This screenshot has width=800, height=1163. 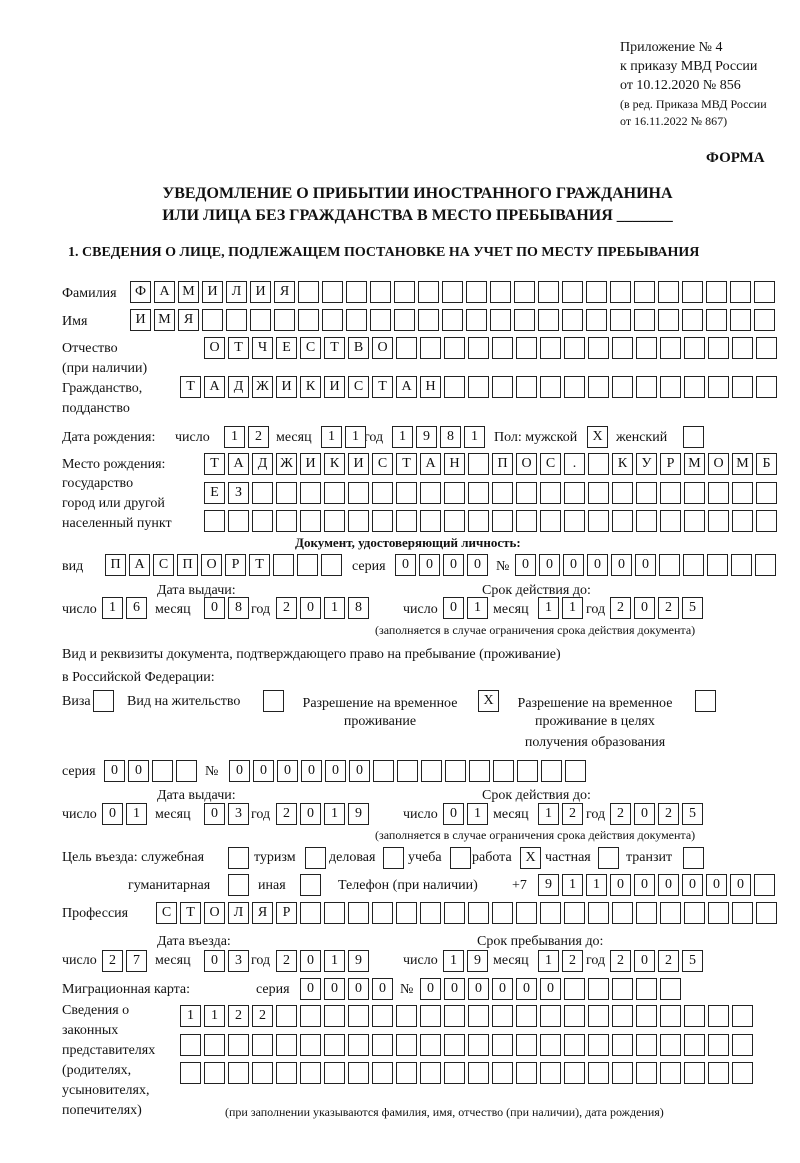 What do you see at coordinates (310, 348) in the screenshot?
I see `patronymic-cell: С` at bounding box center [310, 348].